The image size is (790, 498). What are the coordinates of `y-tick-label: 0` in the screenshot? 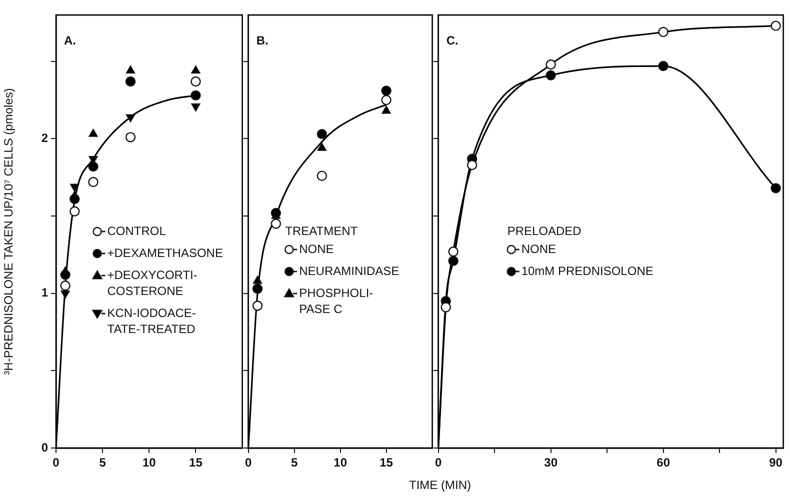 It's located at (44, 447).